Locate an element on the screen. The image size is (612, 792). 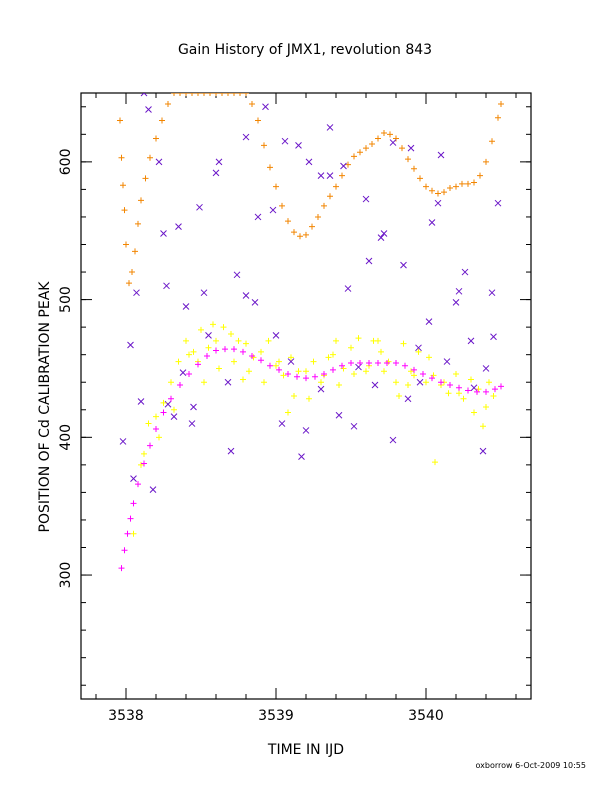
x-tick-label: 3538 is located at coordinates (126, 716).